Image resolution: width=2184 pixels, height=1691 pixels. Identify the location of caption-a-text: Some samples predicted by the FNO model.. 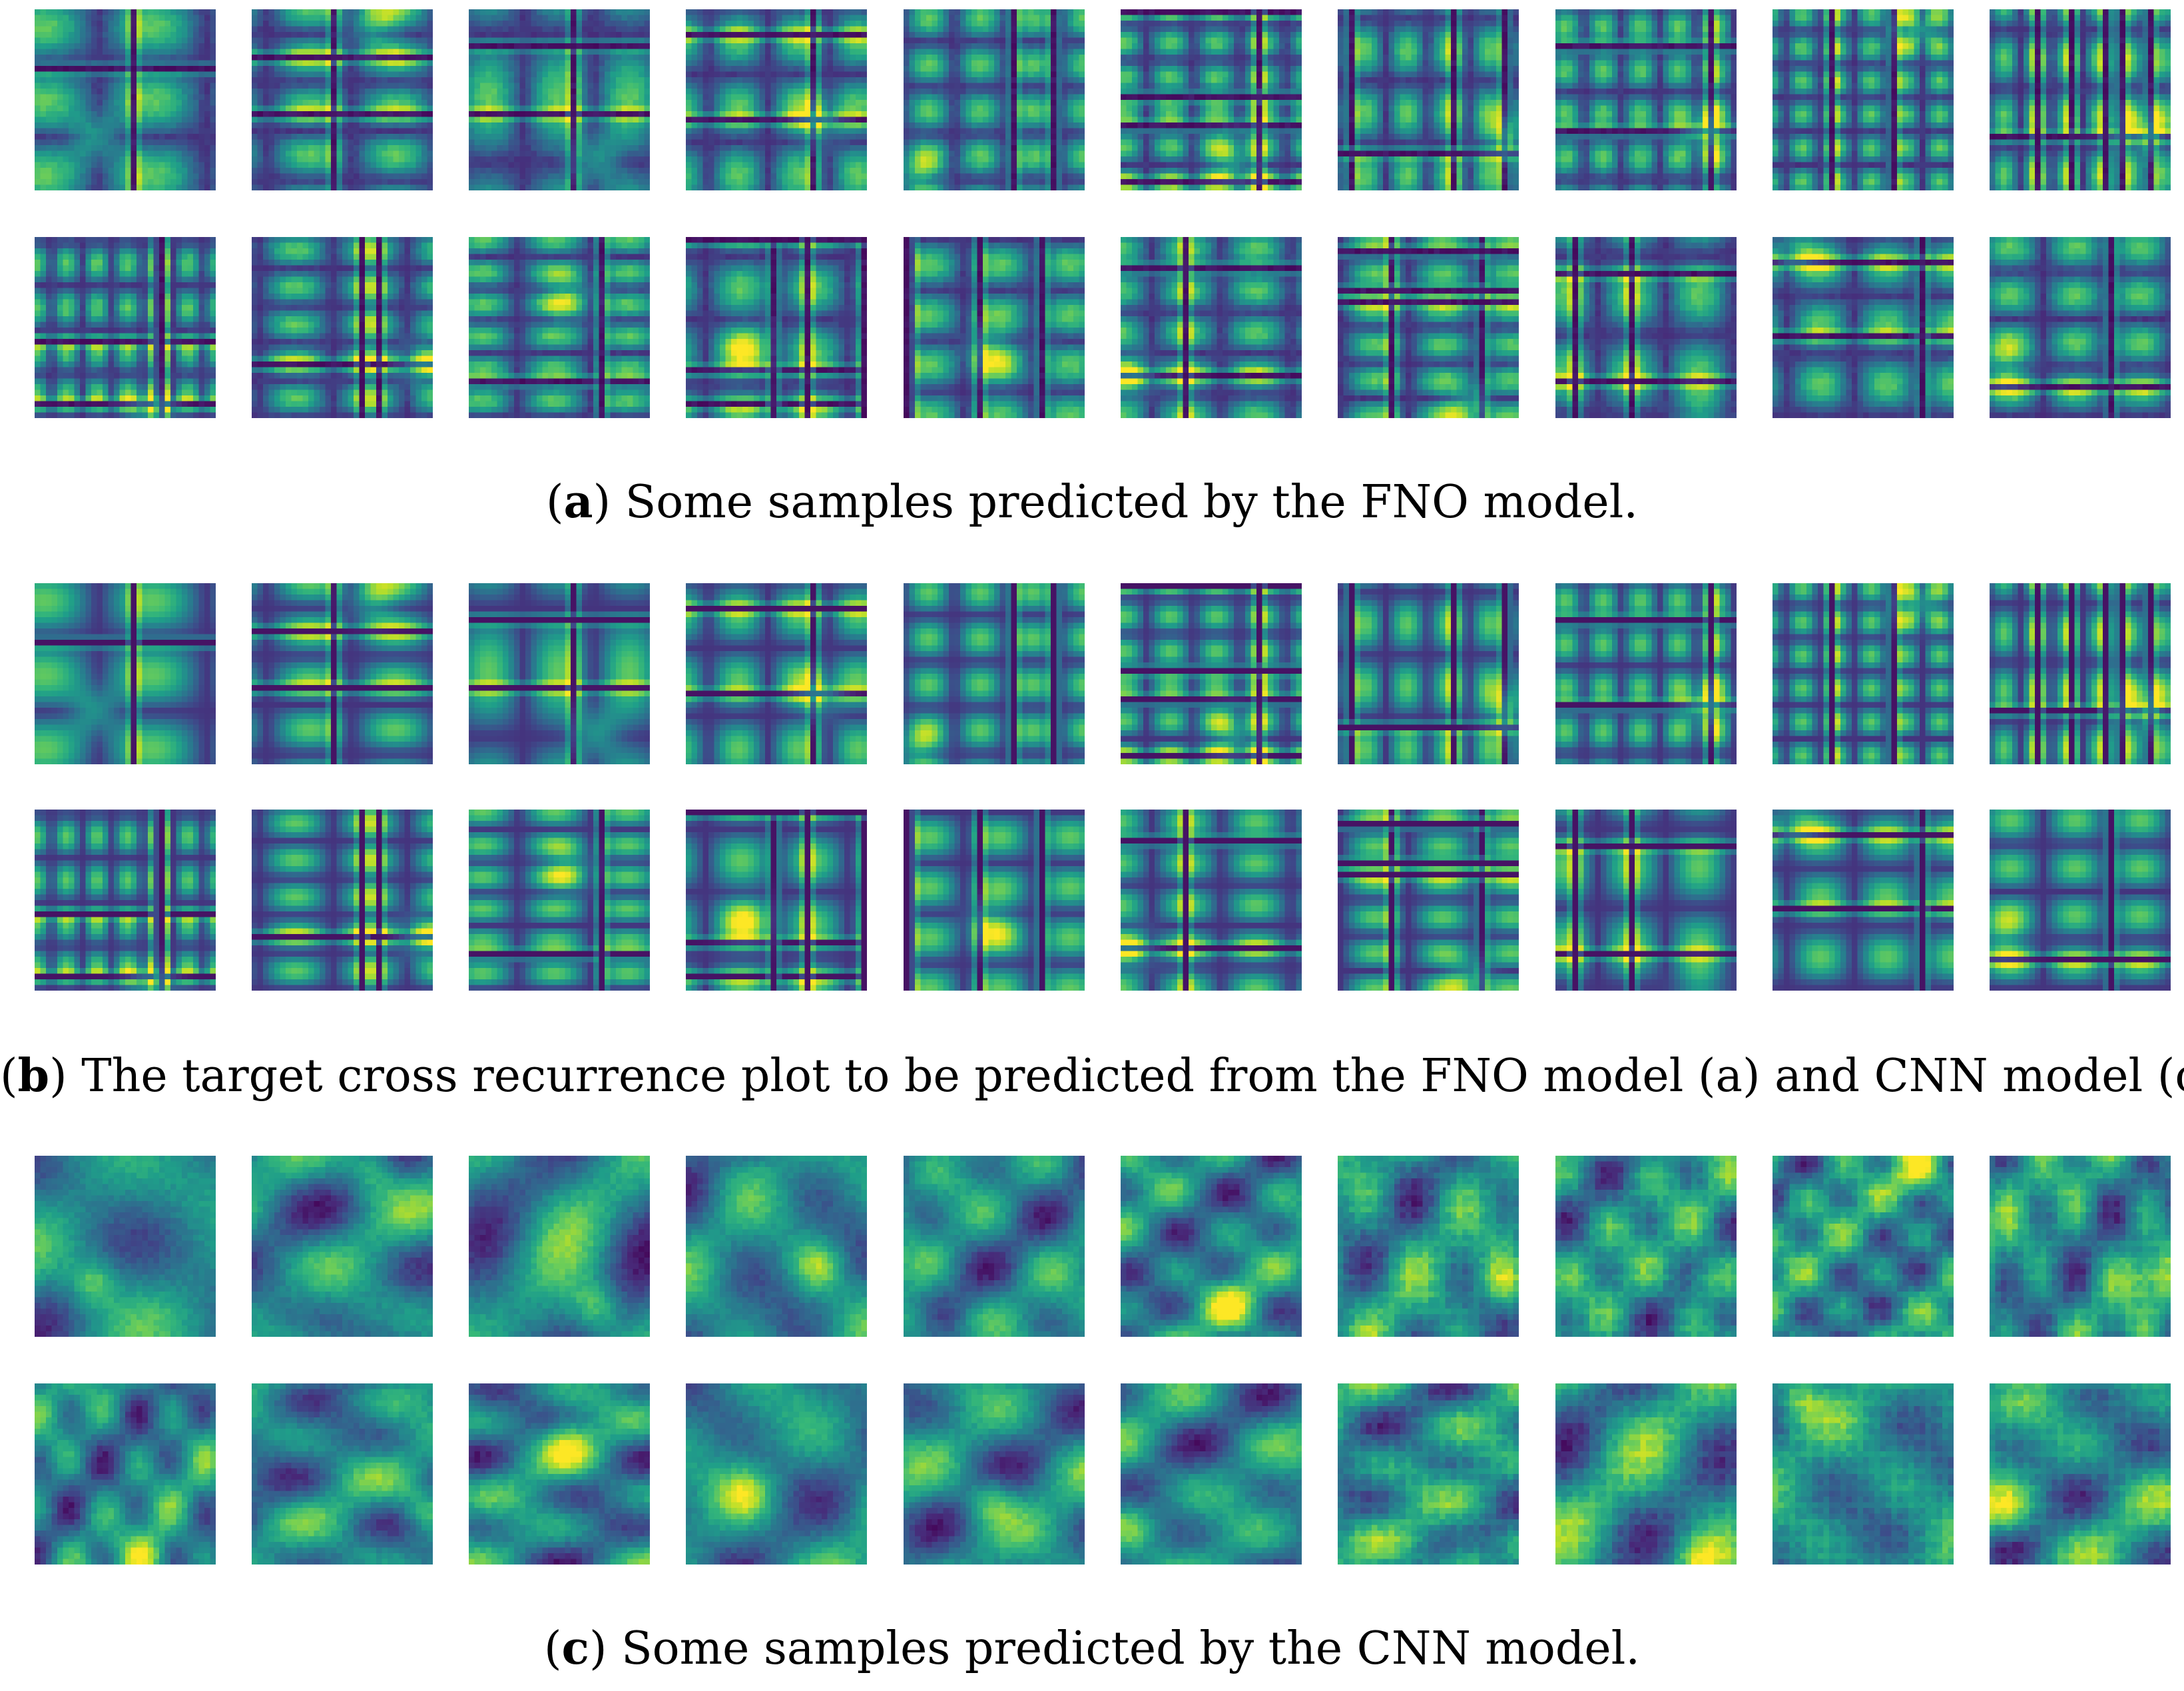
(1125, 502).